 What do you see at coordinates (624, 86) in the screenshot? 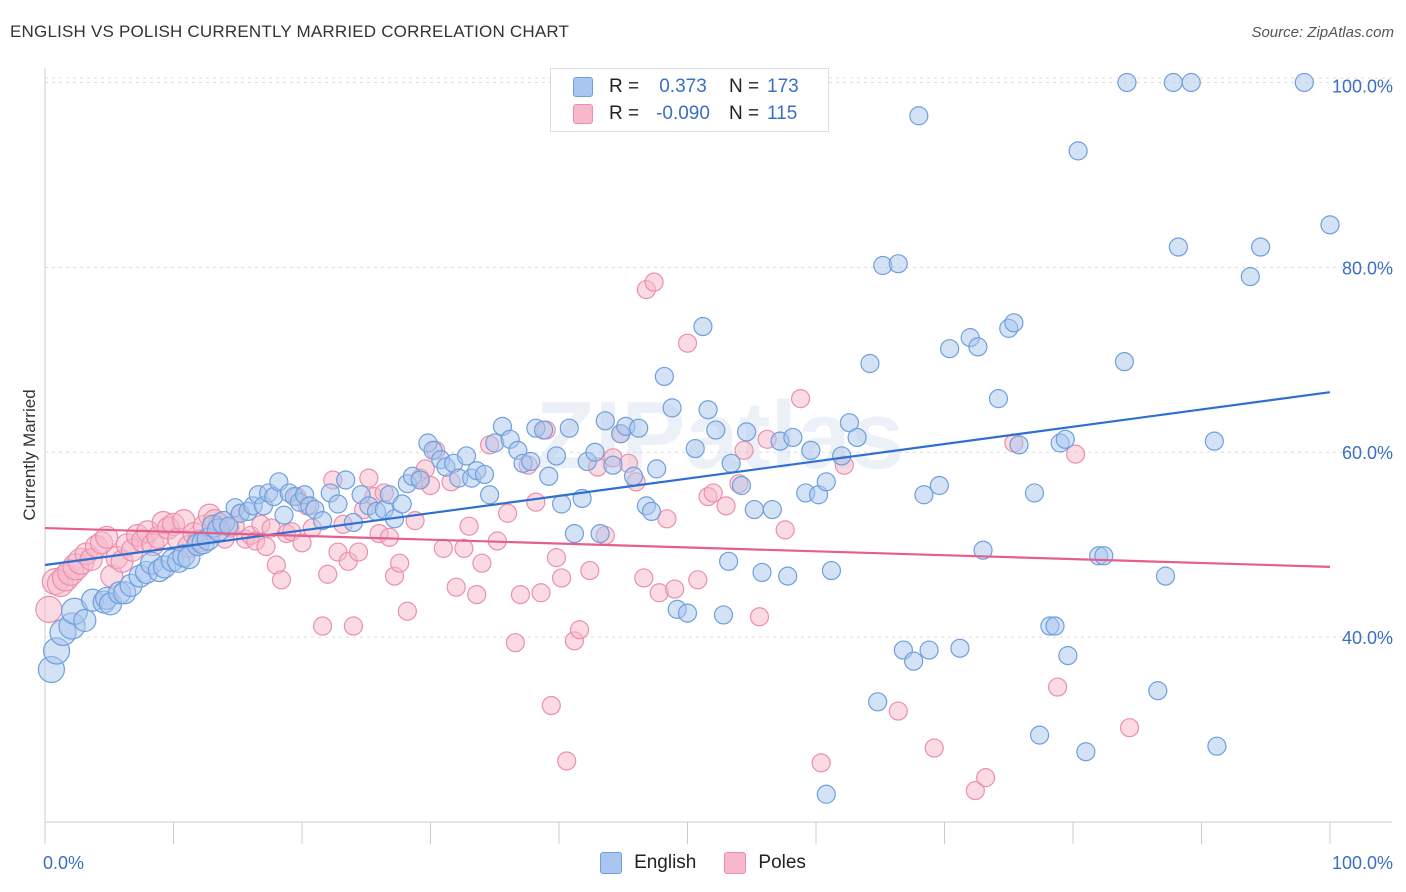
I see `english-r-label: R =` at bounding box center [624, 86].